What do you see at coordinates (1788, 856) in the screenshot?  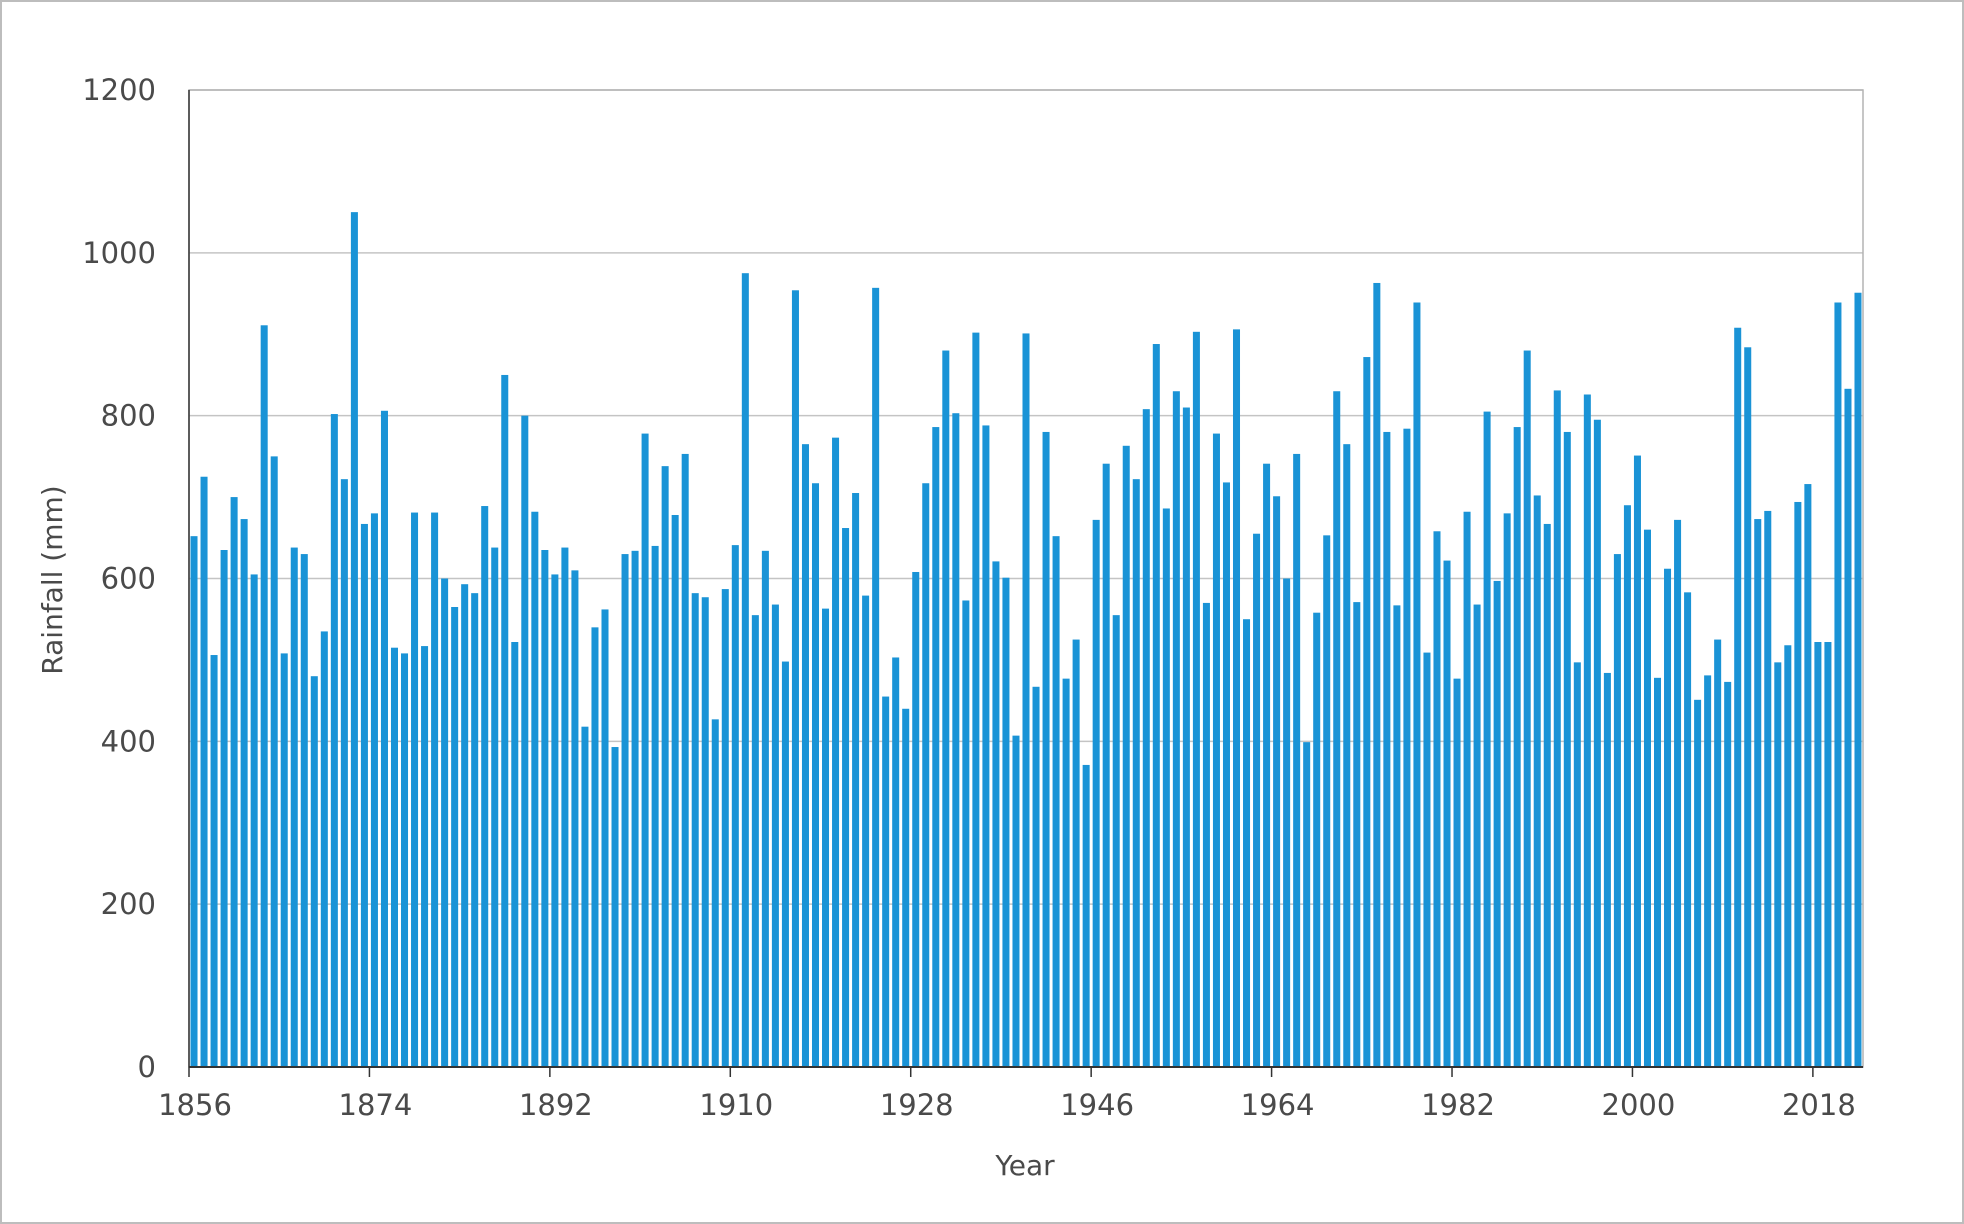 I see `bar-2015` at bounding box center [1788, 856].